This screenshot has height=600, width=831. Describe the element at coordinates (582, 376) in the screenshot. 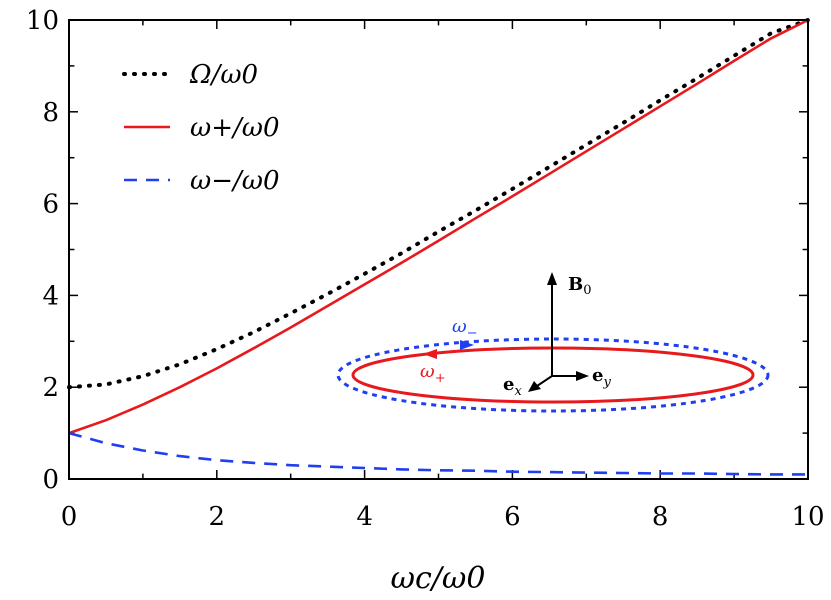

I see `ey-arrowhead-icon` at that location.